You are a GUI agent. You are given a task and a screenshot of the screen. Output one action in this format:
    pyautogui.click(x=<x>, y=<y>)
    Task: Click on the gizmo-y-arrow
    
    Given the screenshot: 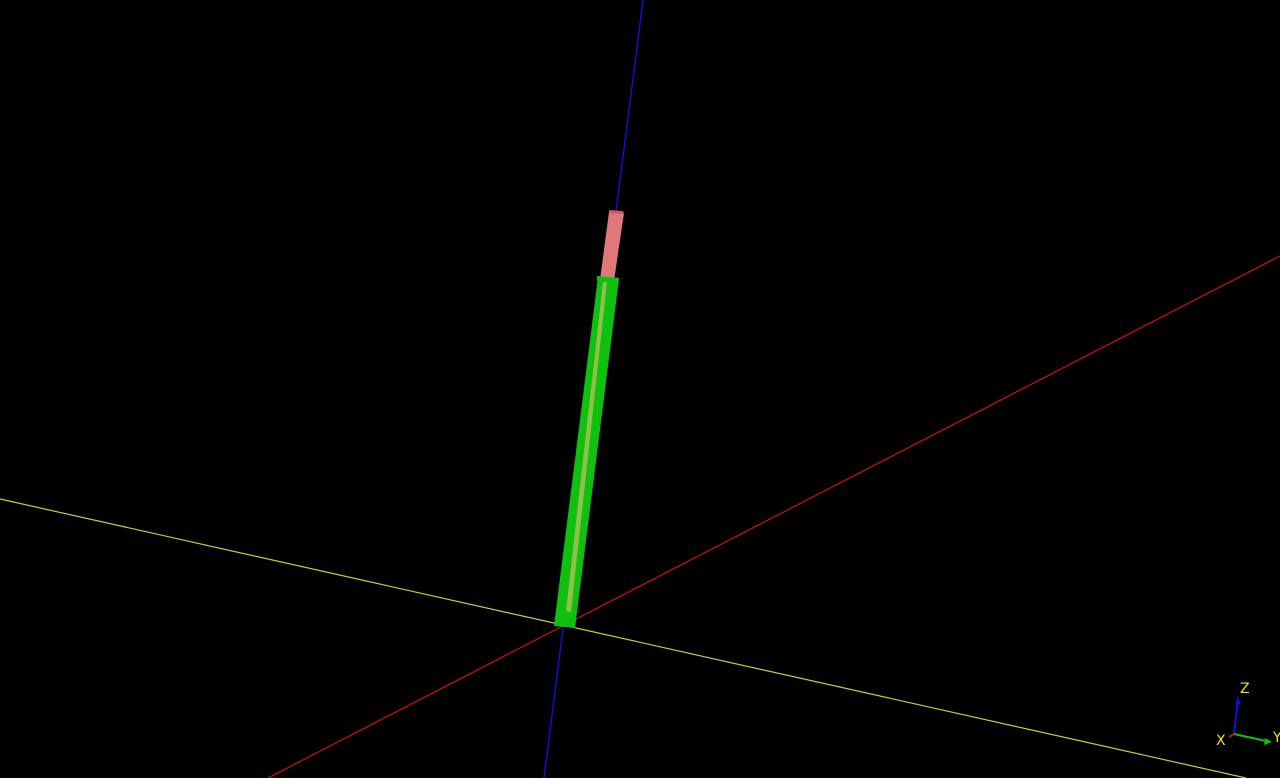 What is the action you would take?
    pyautogui.click(x=1250, y=737)
    